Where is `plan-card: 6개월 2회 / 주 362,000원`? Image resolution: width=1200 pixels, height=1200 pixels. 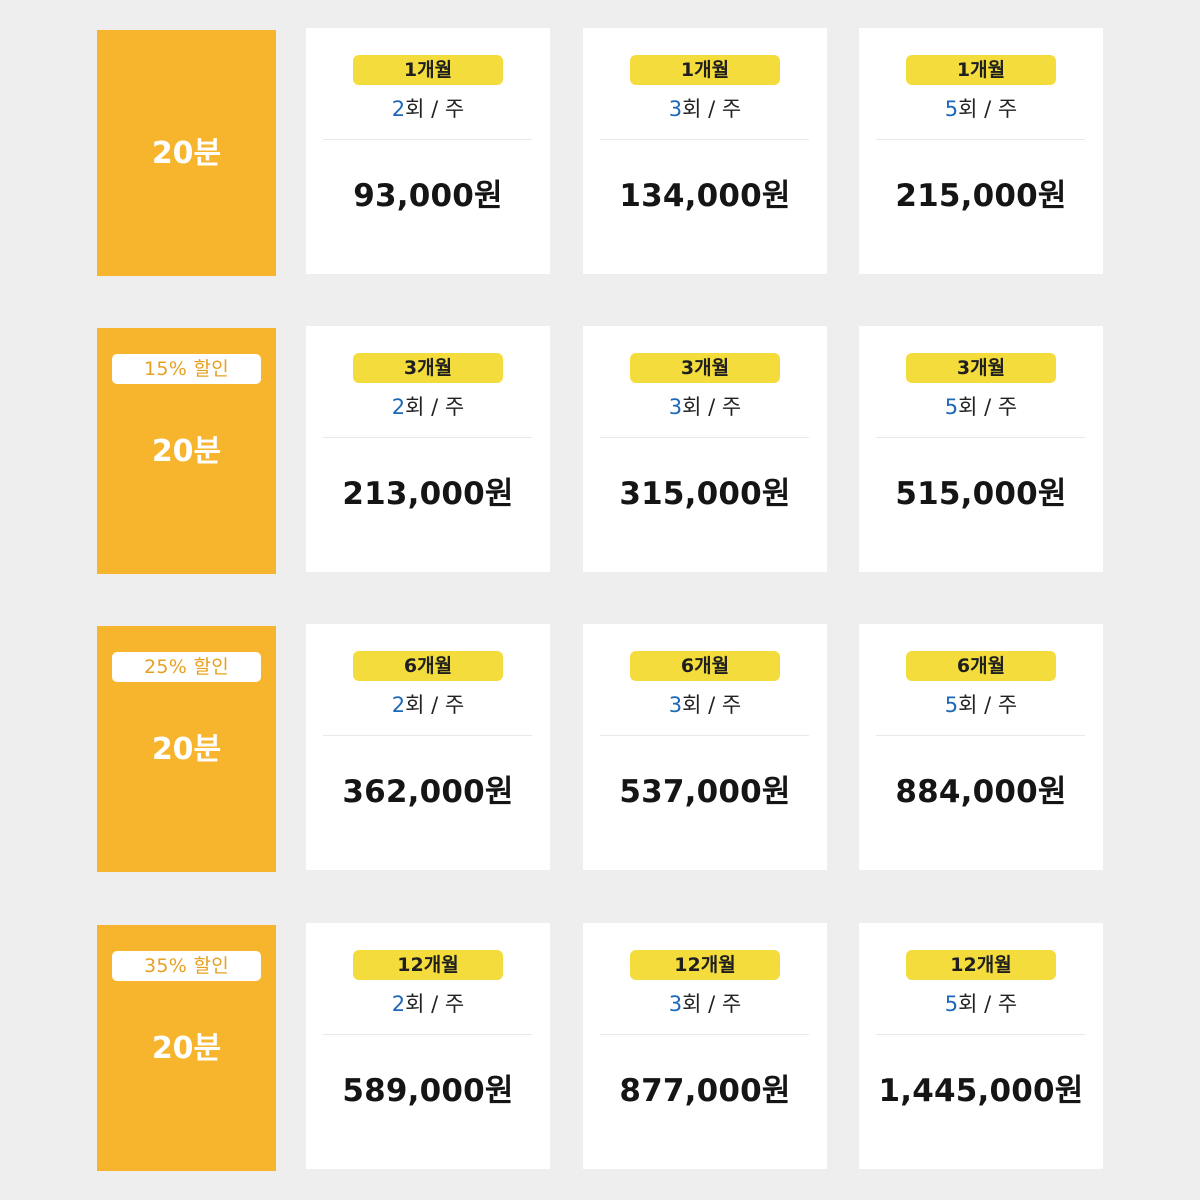 plan-card: 6개월 2회 / 주 362,000원 is located at coordinates (428, 747).